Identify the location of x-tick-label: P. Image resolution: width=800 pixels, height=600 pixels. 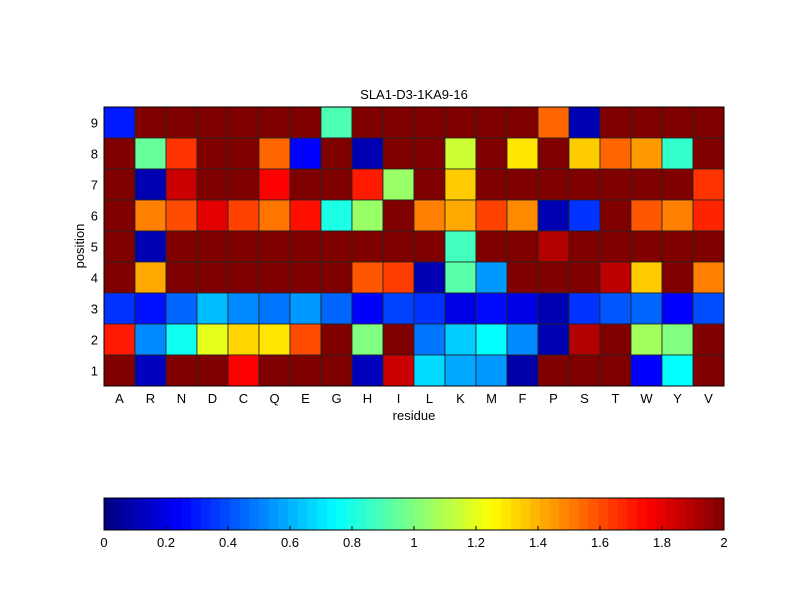
(553, 398).